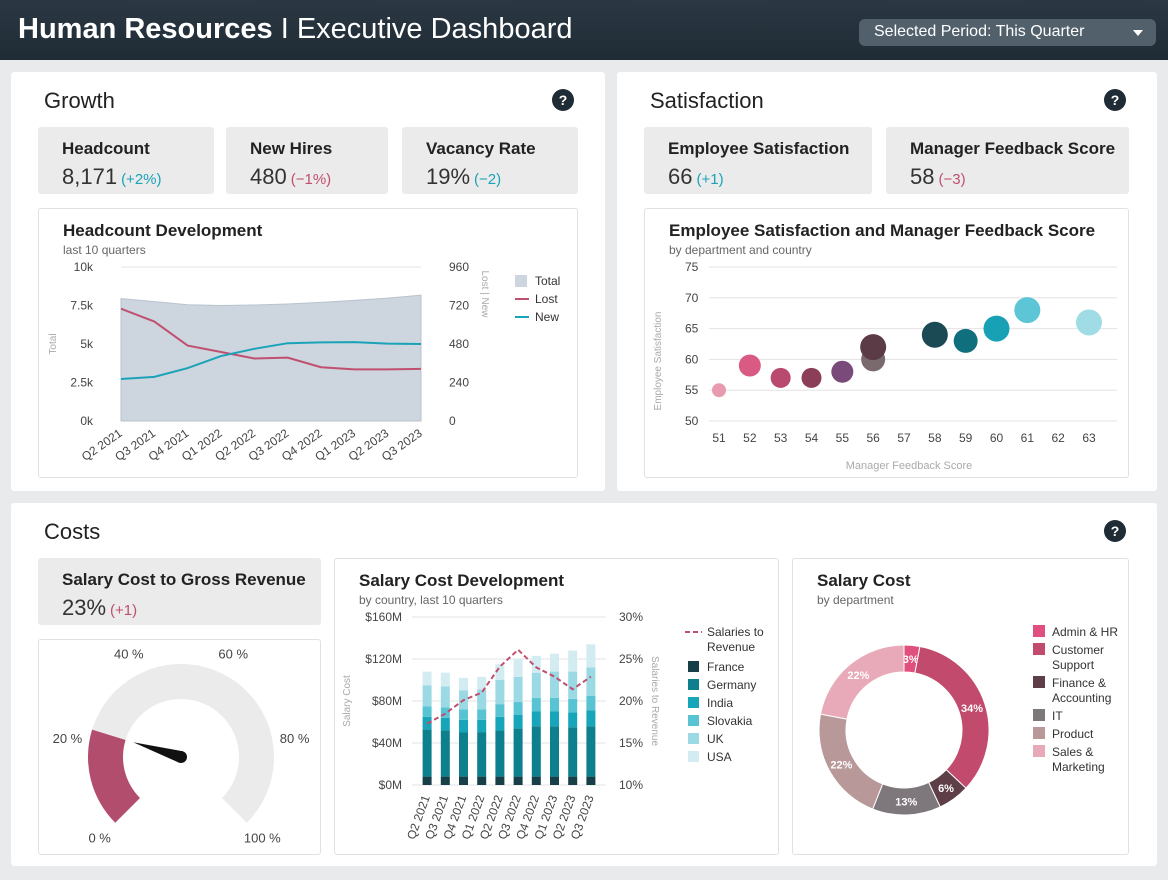  Describe the element at coordinates (935, 438) in the screenshot. I see `x-tick-label: 58` at that location.